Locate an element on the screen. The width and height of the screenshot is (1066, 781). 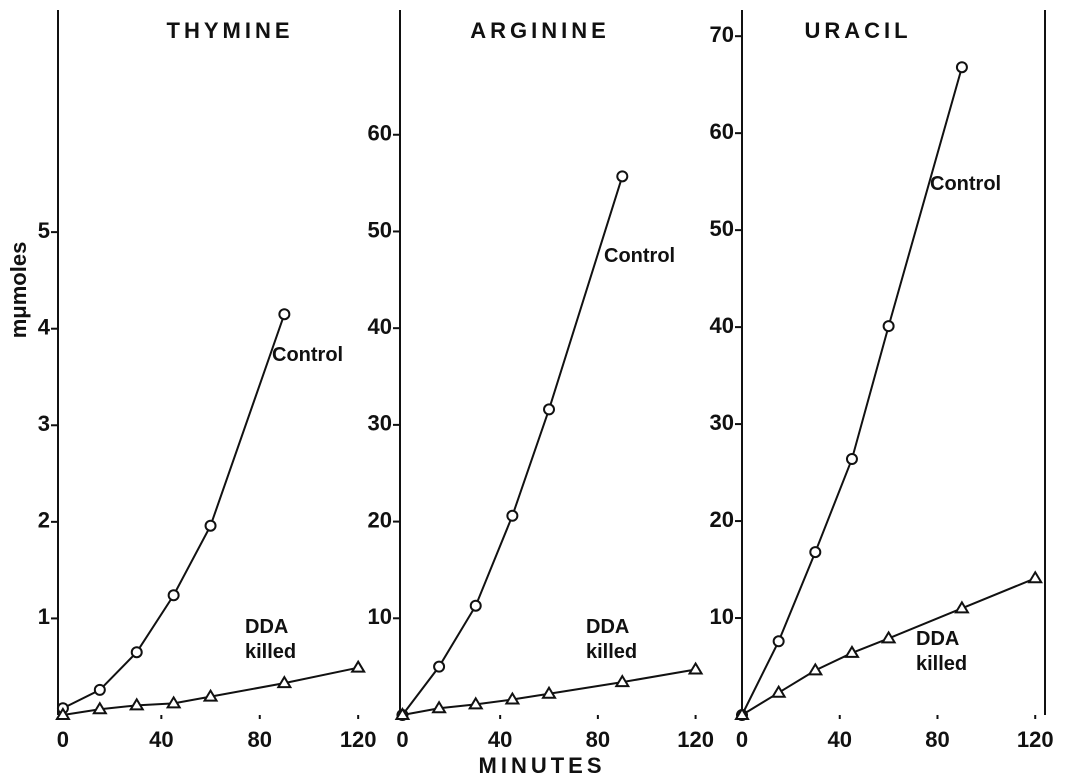
y-tick-label: 4 is located at coordinates (44, 327).